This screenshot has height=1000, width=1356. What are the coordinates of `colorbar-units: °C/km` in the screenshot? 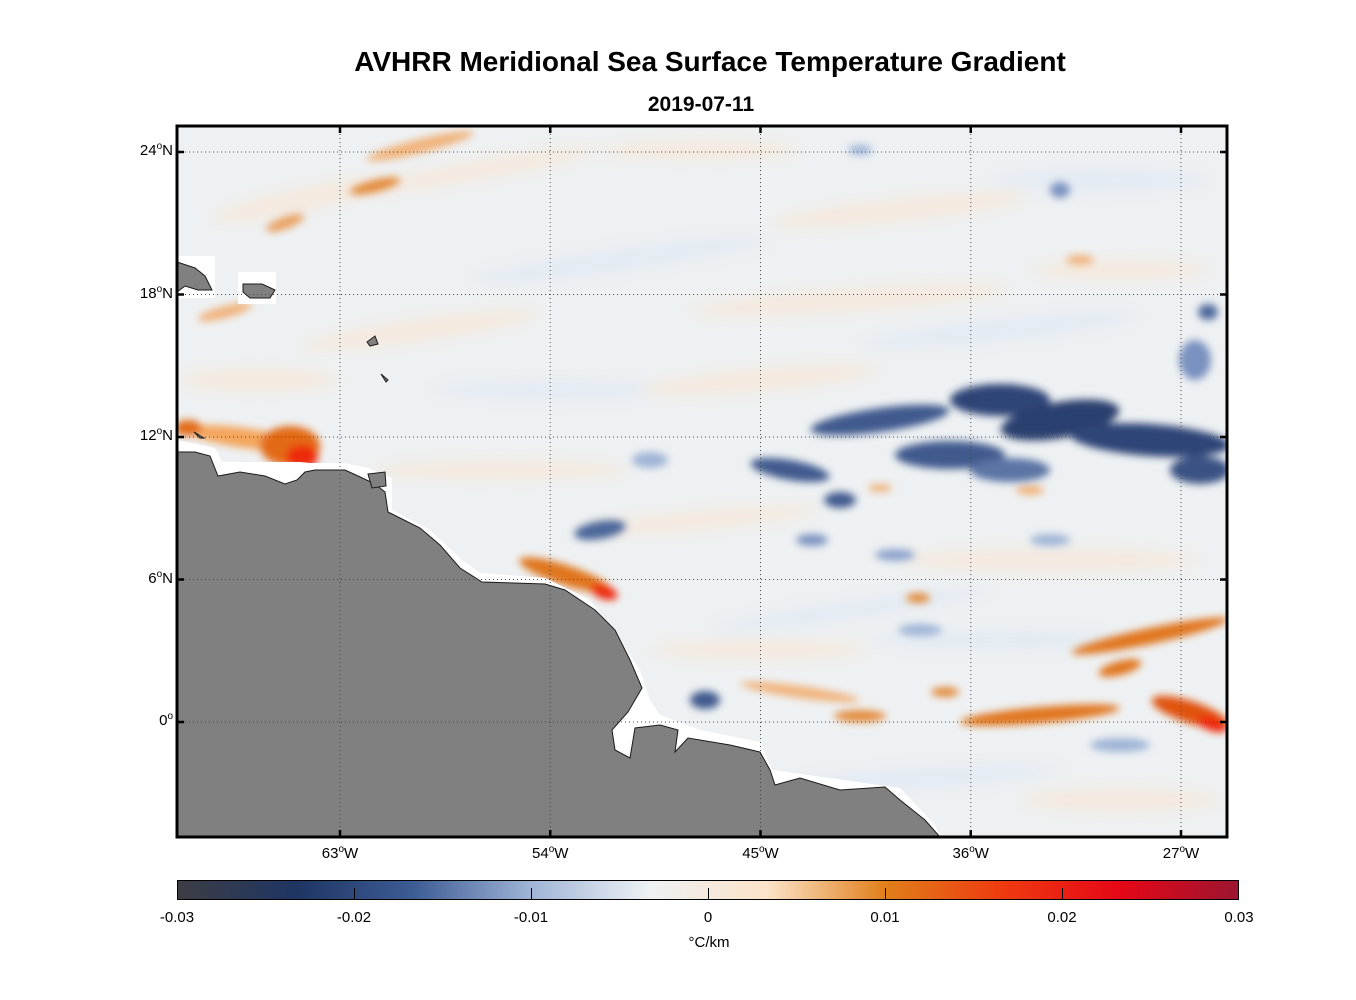 It's located at (709, 942).